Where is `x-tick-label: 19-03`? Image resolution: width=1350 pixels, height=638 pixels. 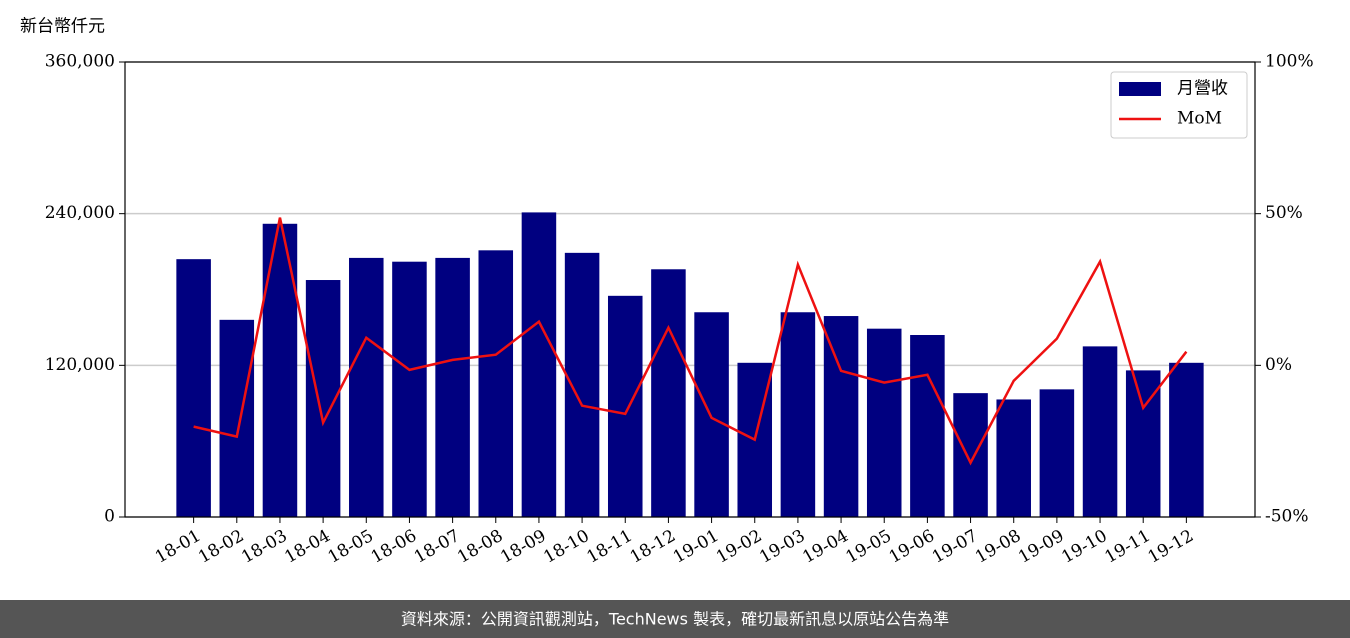 x-tick-label: 19-03 is located at coordinates (782, 547).